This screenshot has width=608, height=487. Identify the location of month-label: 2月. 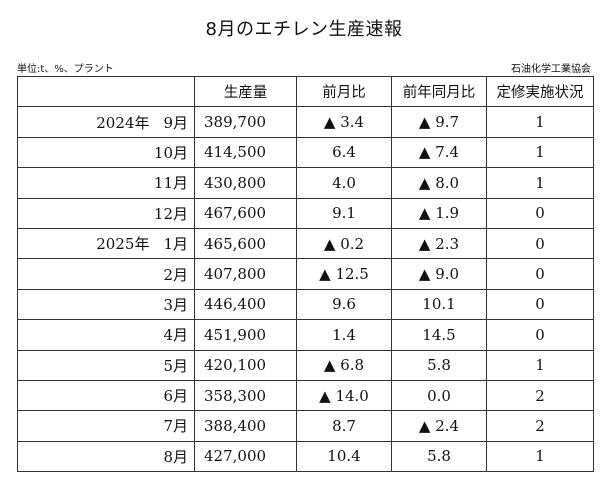
(175, 274).